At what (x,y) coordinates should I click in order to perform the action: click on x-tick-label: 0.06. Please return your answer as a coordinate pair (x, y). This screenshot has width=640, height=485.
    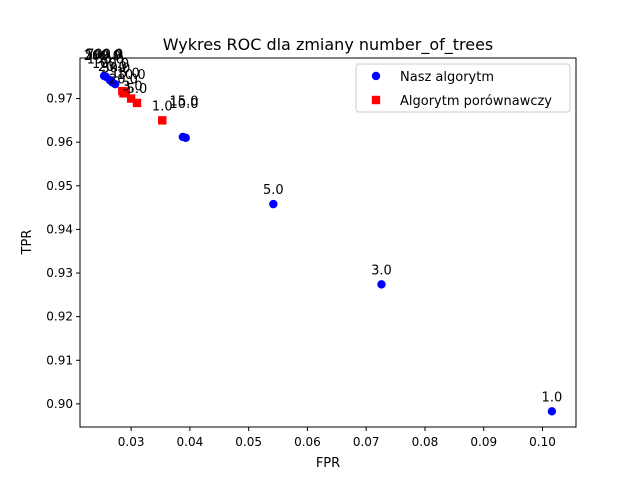
    Looking at the image, I should click on (307, 442).